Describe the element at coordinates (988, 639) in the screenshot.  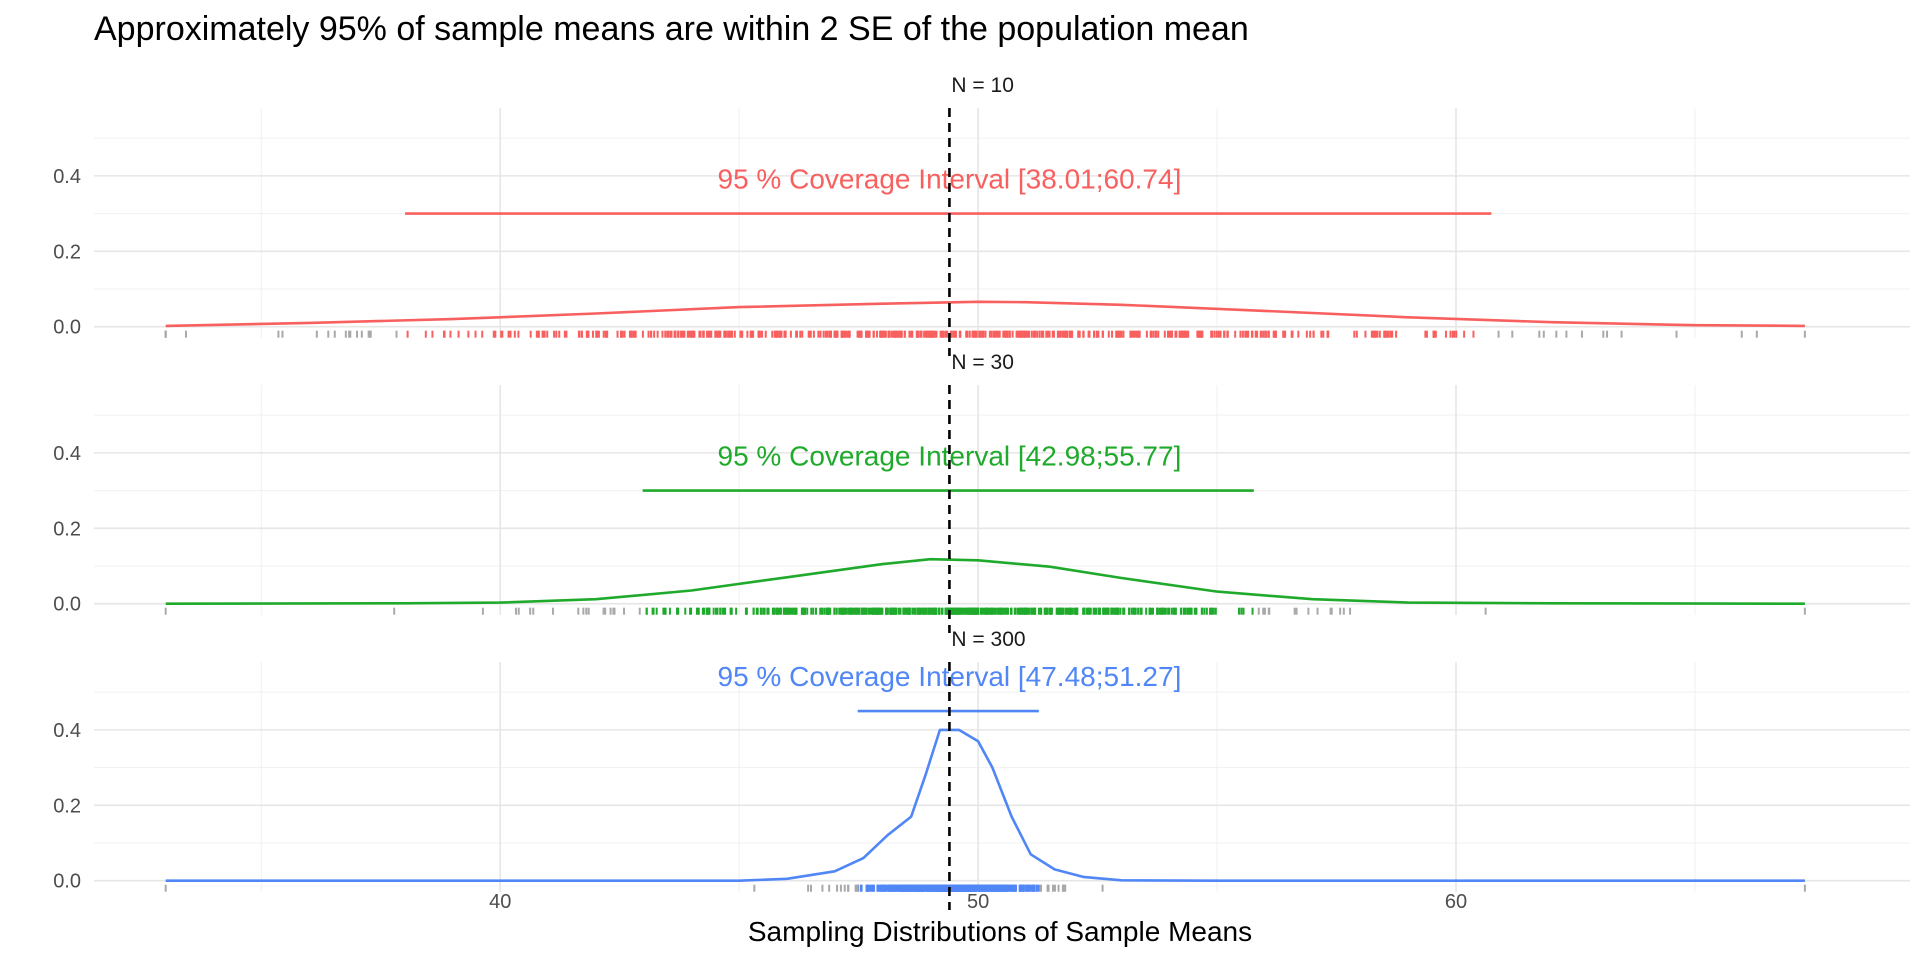
I see `facet-strip-label: N = 300` at that location.